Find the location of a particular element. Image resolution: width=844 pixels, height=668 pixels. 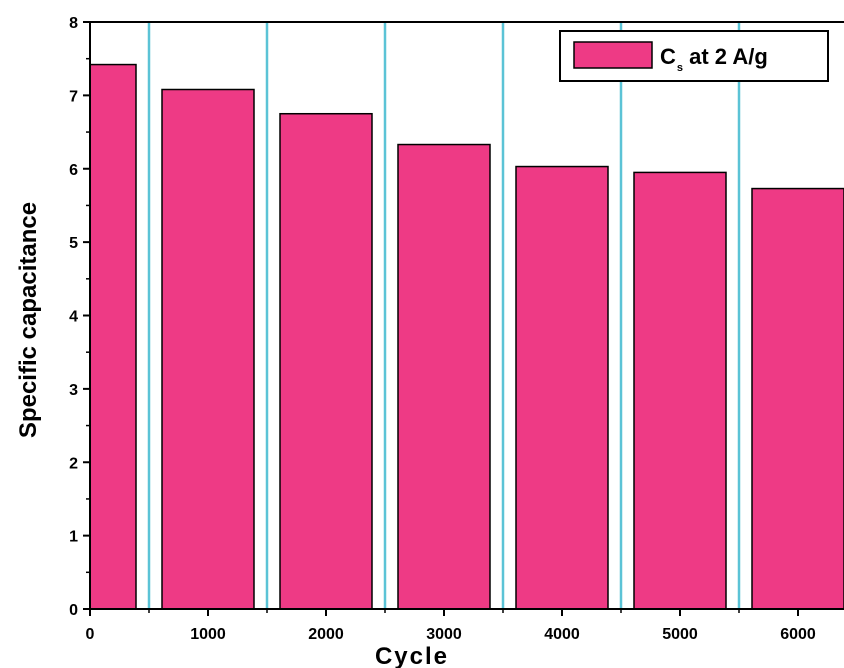

y-axis-title: Specific capacitance is located at coordinates (28, 320).